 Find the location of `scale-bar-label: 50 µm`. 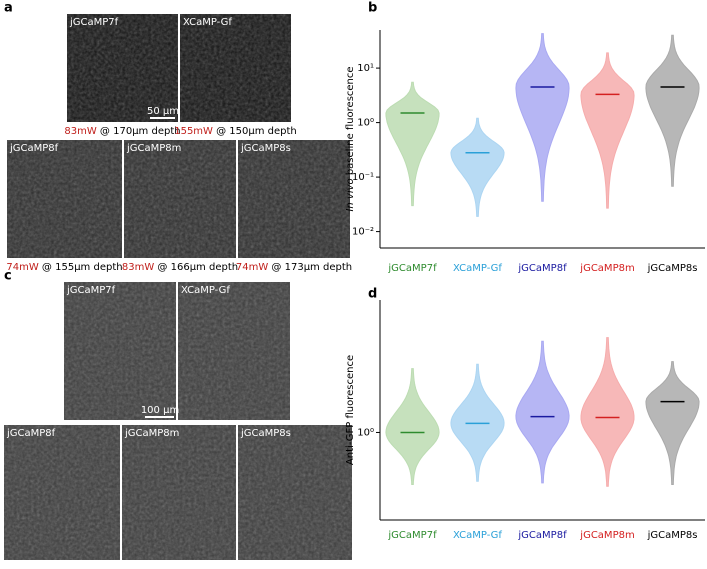

scale-bar-label: 50 µm is located at coordinates (163, 111).